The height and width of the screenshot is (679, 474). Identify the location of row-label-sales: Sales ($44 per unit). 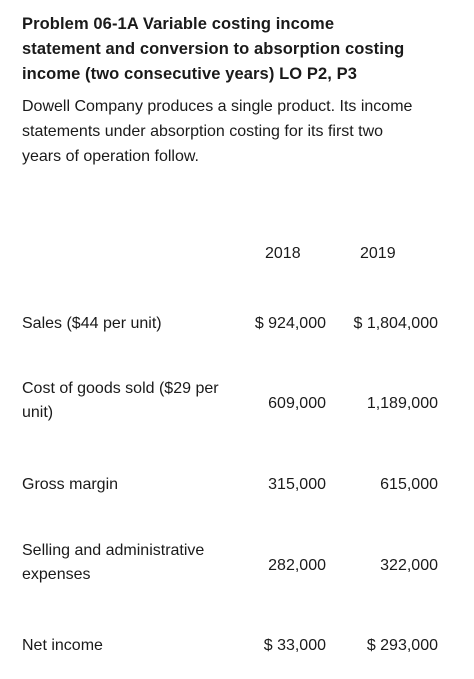
(137, 324).